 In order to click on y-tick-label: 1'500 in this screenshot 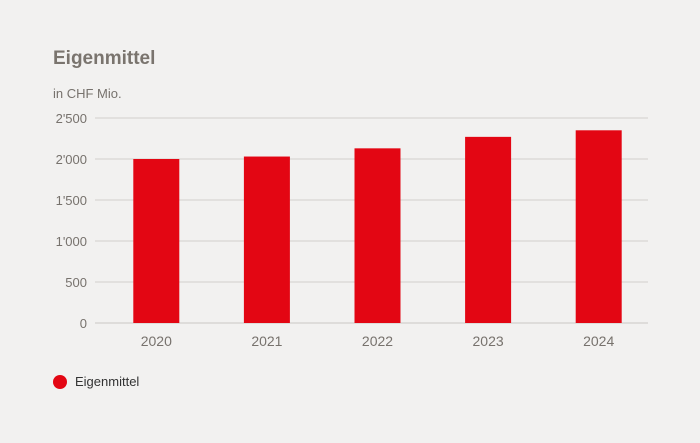, I will do `click(71, 200)`.